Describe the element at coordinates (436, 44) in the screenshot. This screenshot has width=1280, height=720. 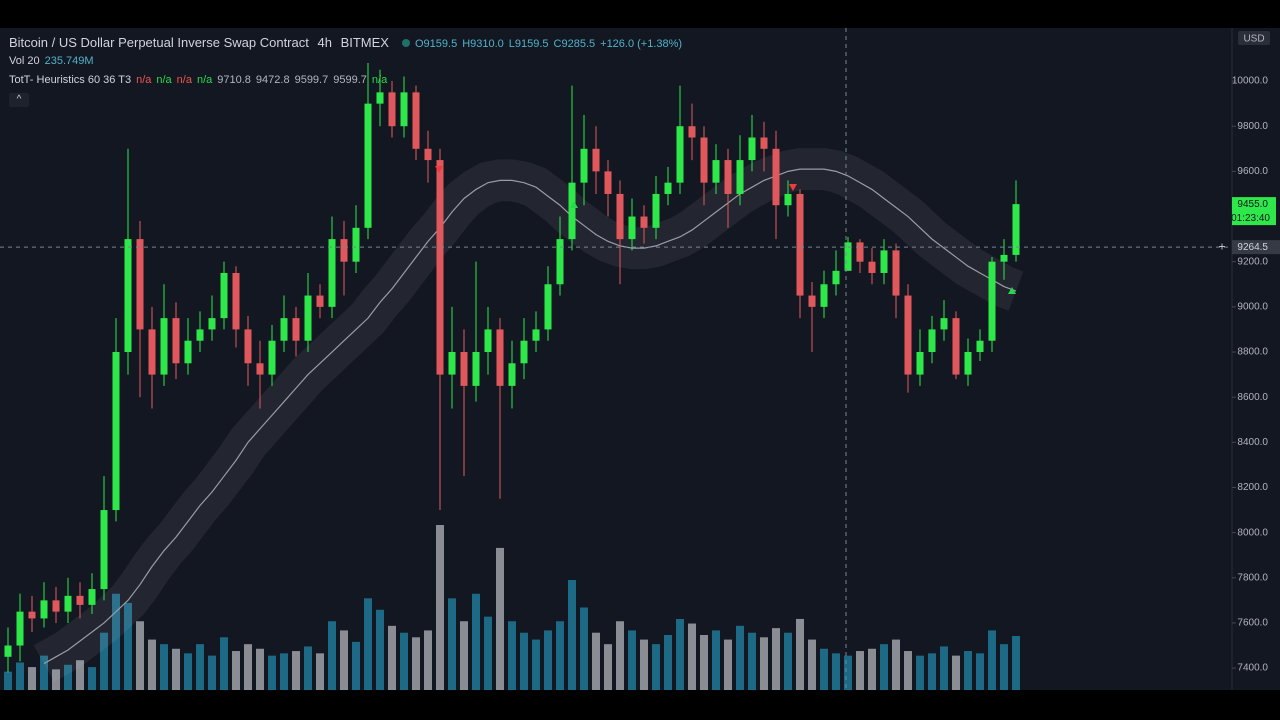
I see `ohlc-open: O9159.5` at that location.